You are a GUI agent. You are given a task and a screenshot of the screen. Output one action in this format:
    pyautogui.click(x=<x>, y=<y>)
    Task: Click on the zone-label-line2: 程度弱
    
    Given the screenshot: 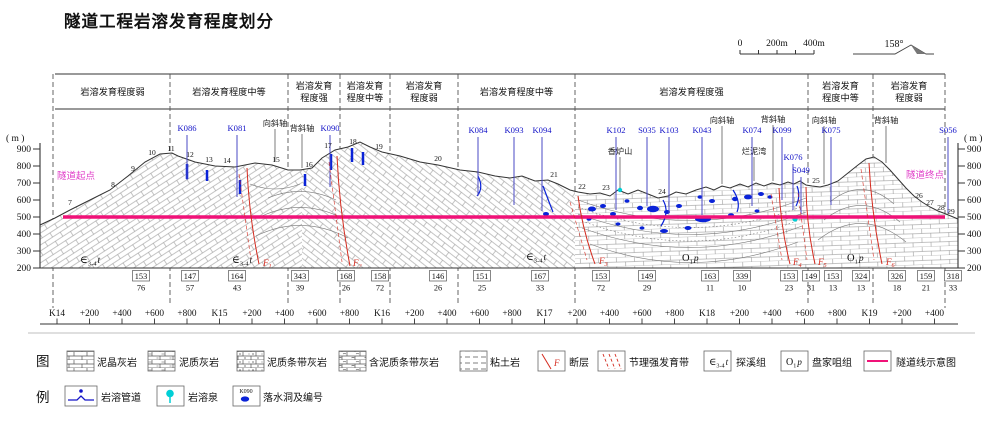 What is the action you would take?
    pyautogui.click(x=424, y=97)
    